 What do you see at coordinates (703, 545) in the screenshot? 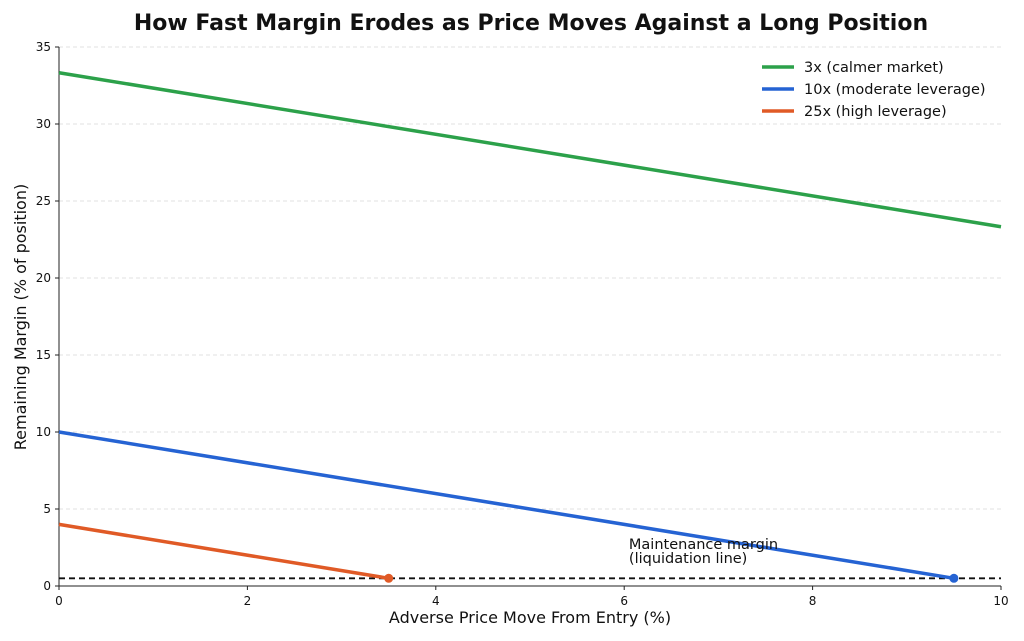
I see `annotation-text: Maintenance margin` at bounding box center [703, 545].